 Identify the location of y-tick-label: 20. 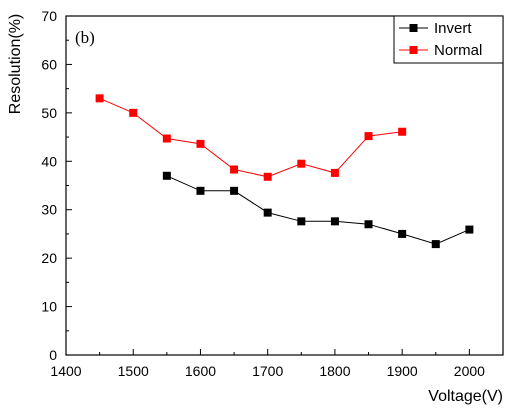
(49, 258).